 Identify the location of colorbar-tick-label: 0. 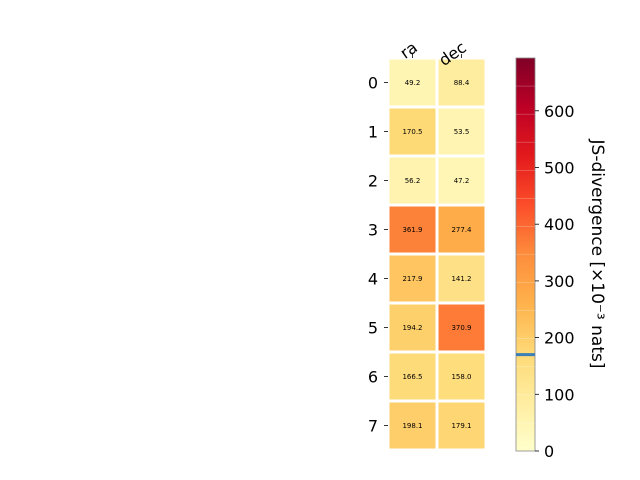
(549, 451).